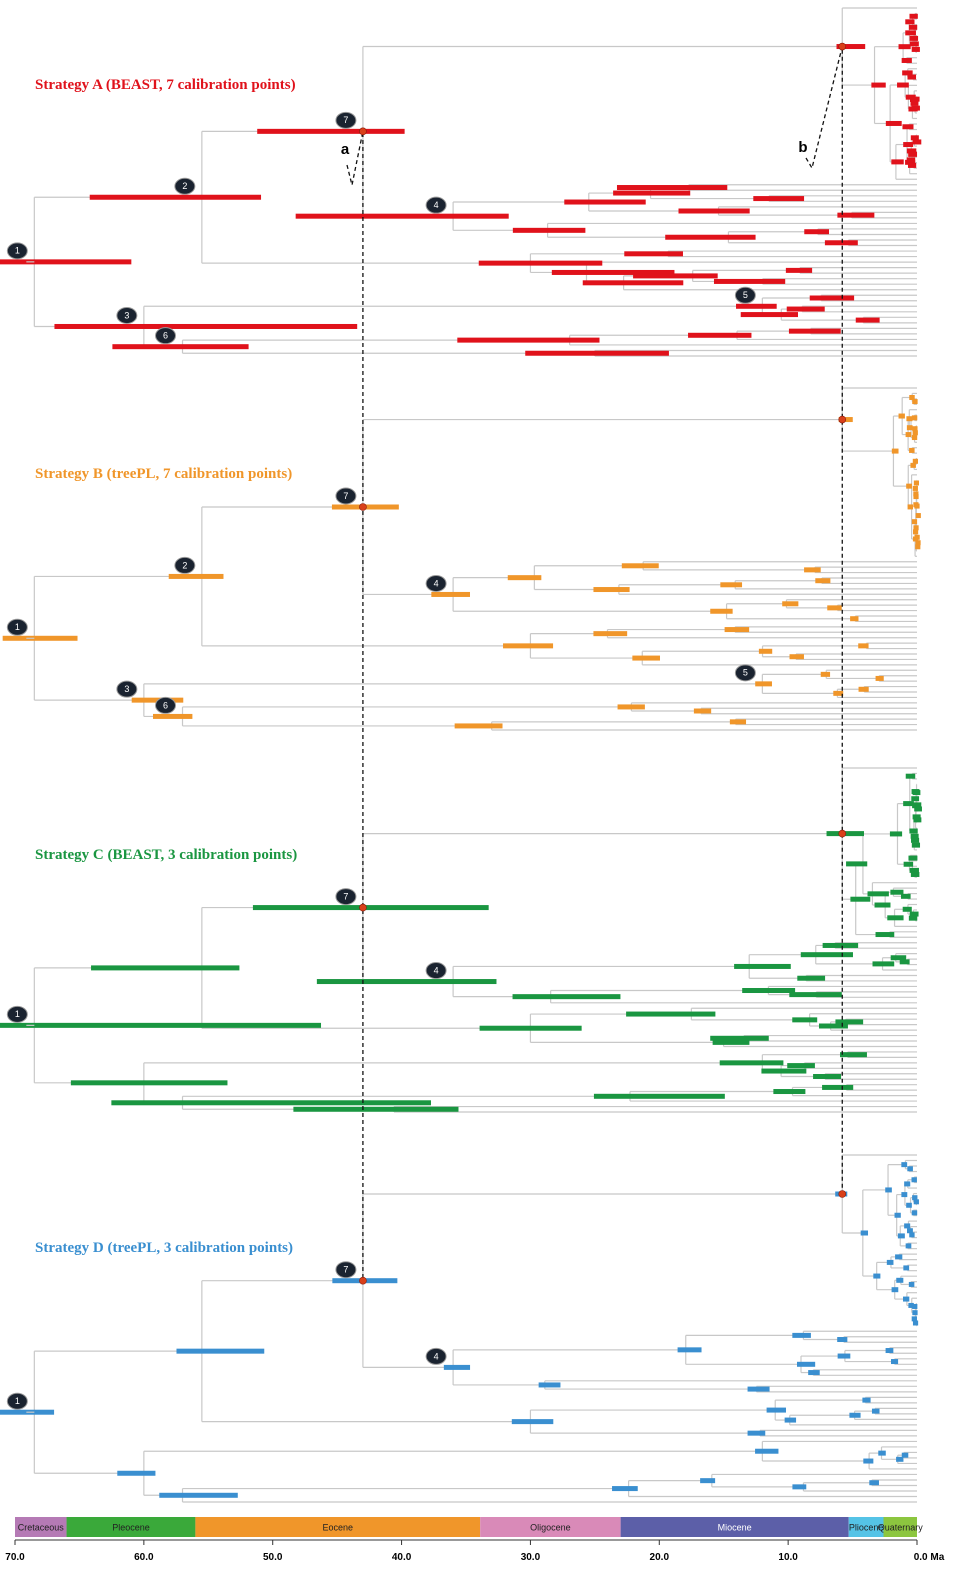 This screenshot has height=1586, width=958. Describe the element at coordinates (166, 855) in the screenshot. I see `panel-title: Strategy C (BEAST, 3 calibration points)` at that location.